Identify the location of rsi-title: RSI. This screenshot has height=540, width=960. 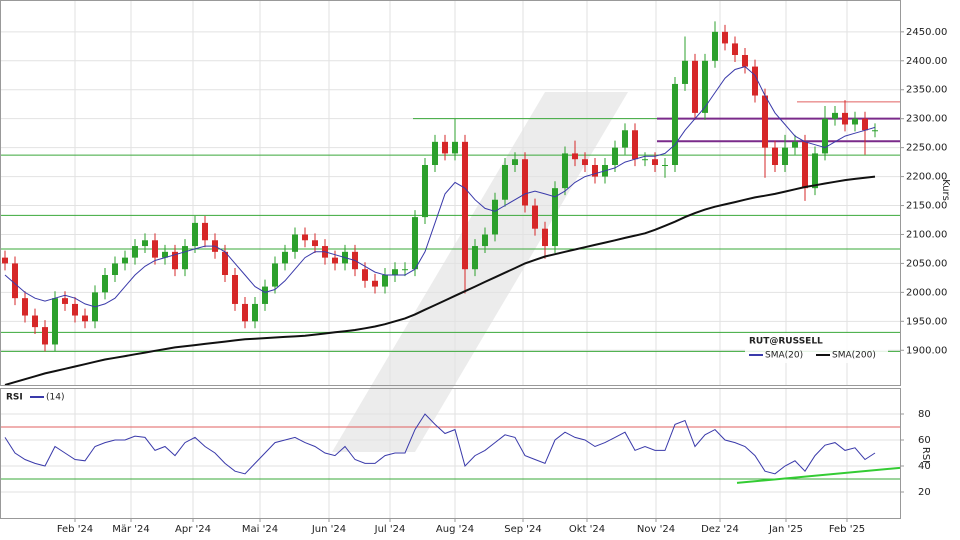
(14, 398).